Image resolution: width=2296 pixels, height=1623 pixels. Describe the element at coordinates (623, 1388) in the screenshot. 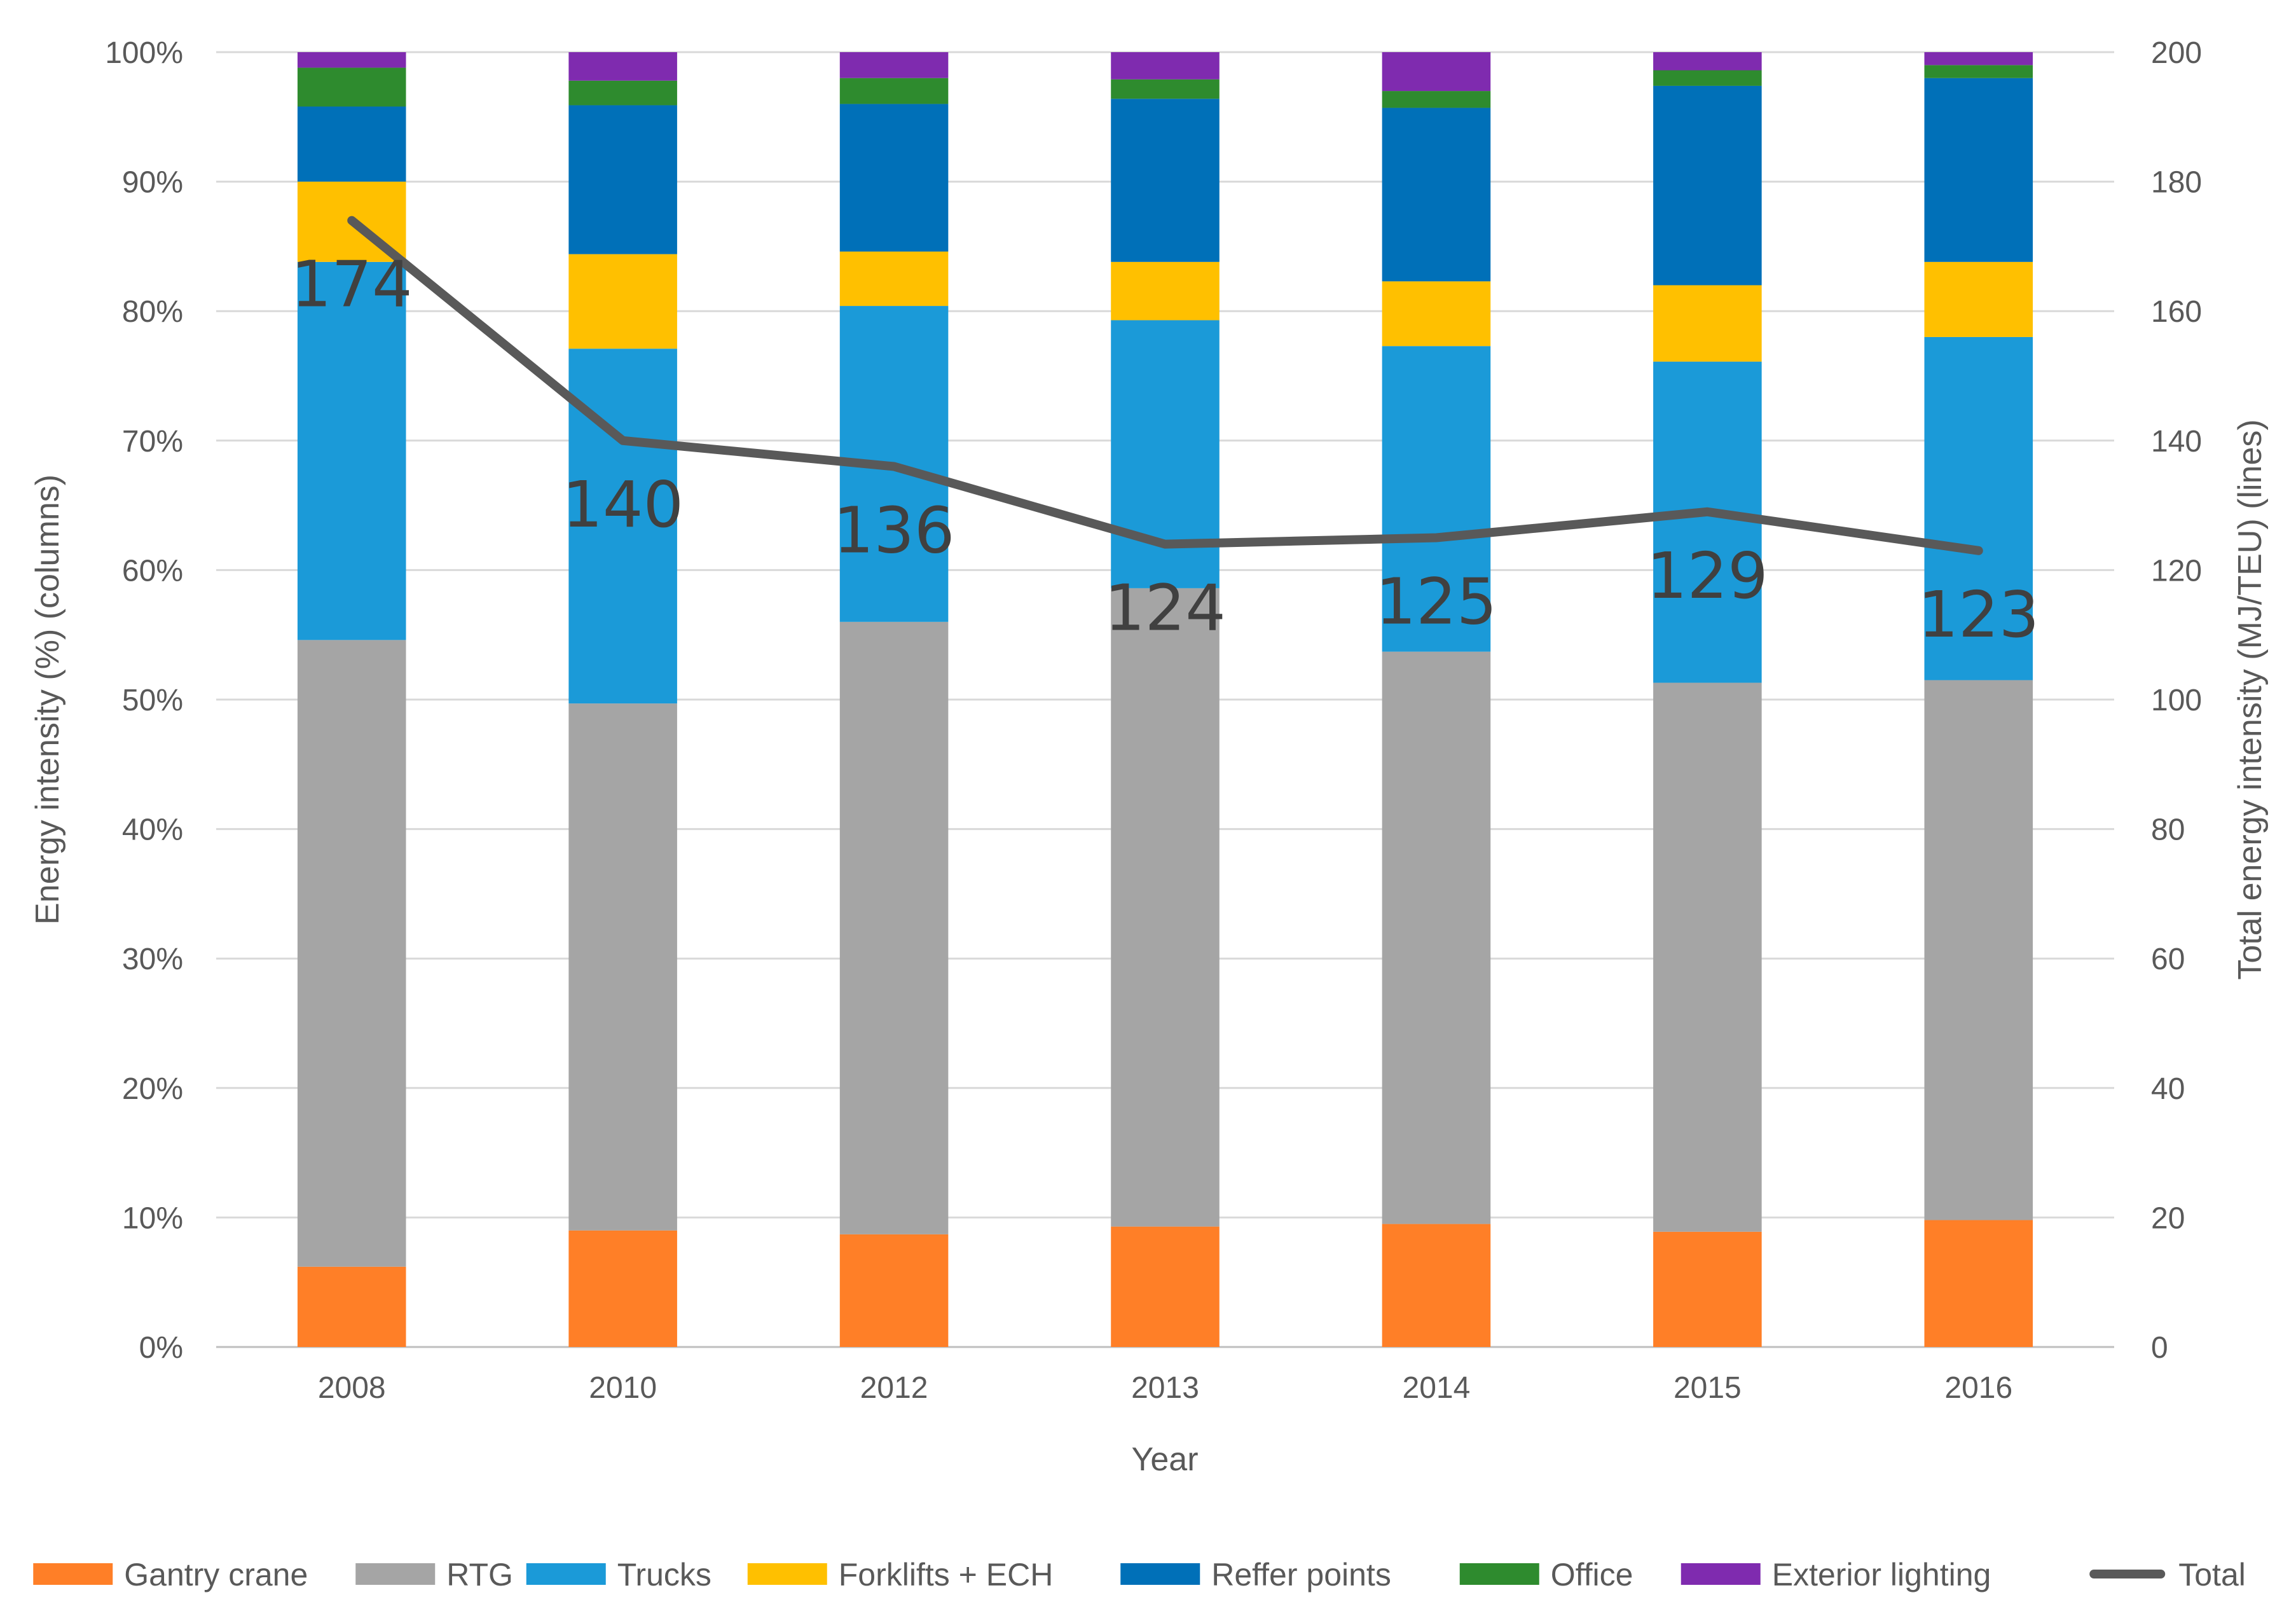

I see `x-tick-label: 2010` at that location.